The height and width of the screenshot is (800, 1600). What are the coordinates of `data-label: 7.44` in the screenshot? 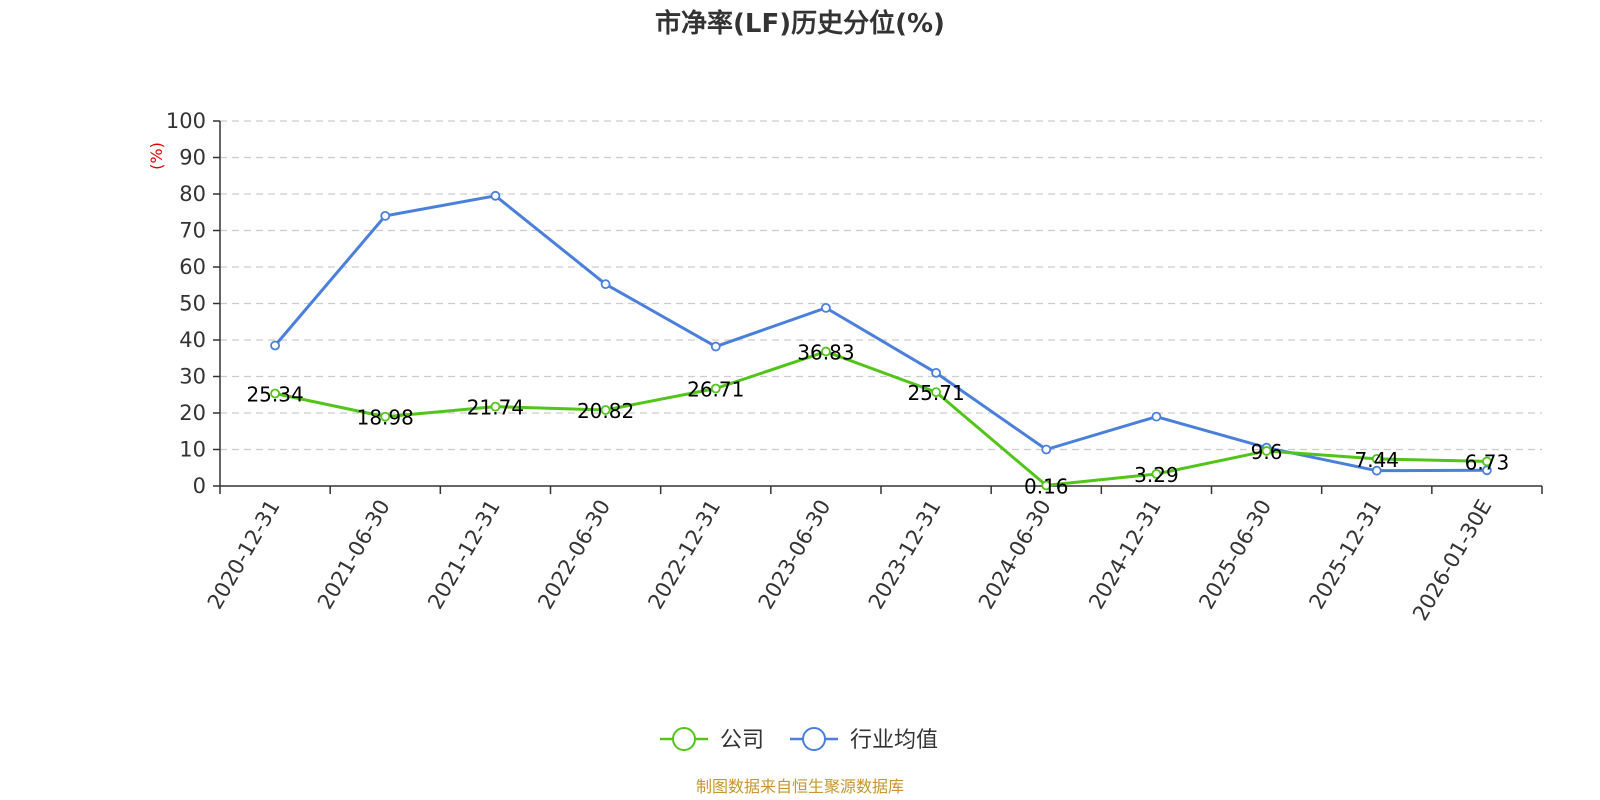 It's located at (1376, 460).